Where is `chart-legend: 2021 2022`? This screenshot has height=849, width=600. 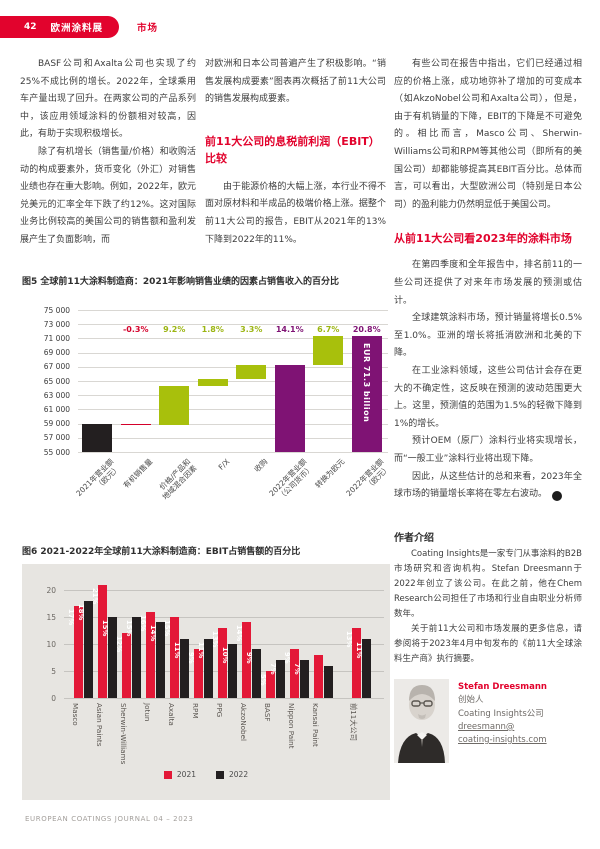
chart-legend: 2021 2022 is located at coordinates (206, 774).